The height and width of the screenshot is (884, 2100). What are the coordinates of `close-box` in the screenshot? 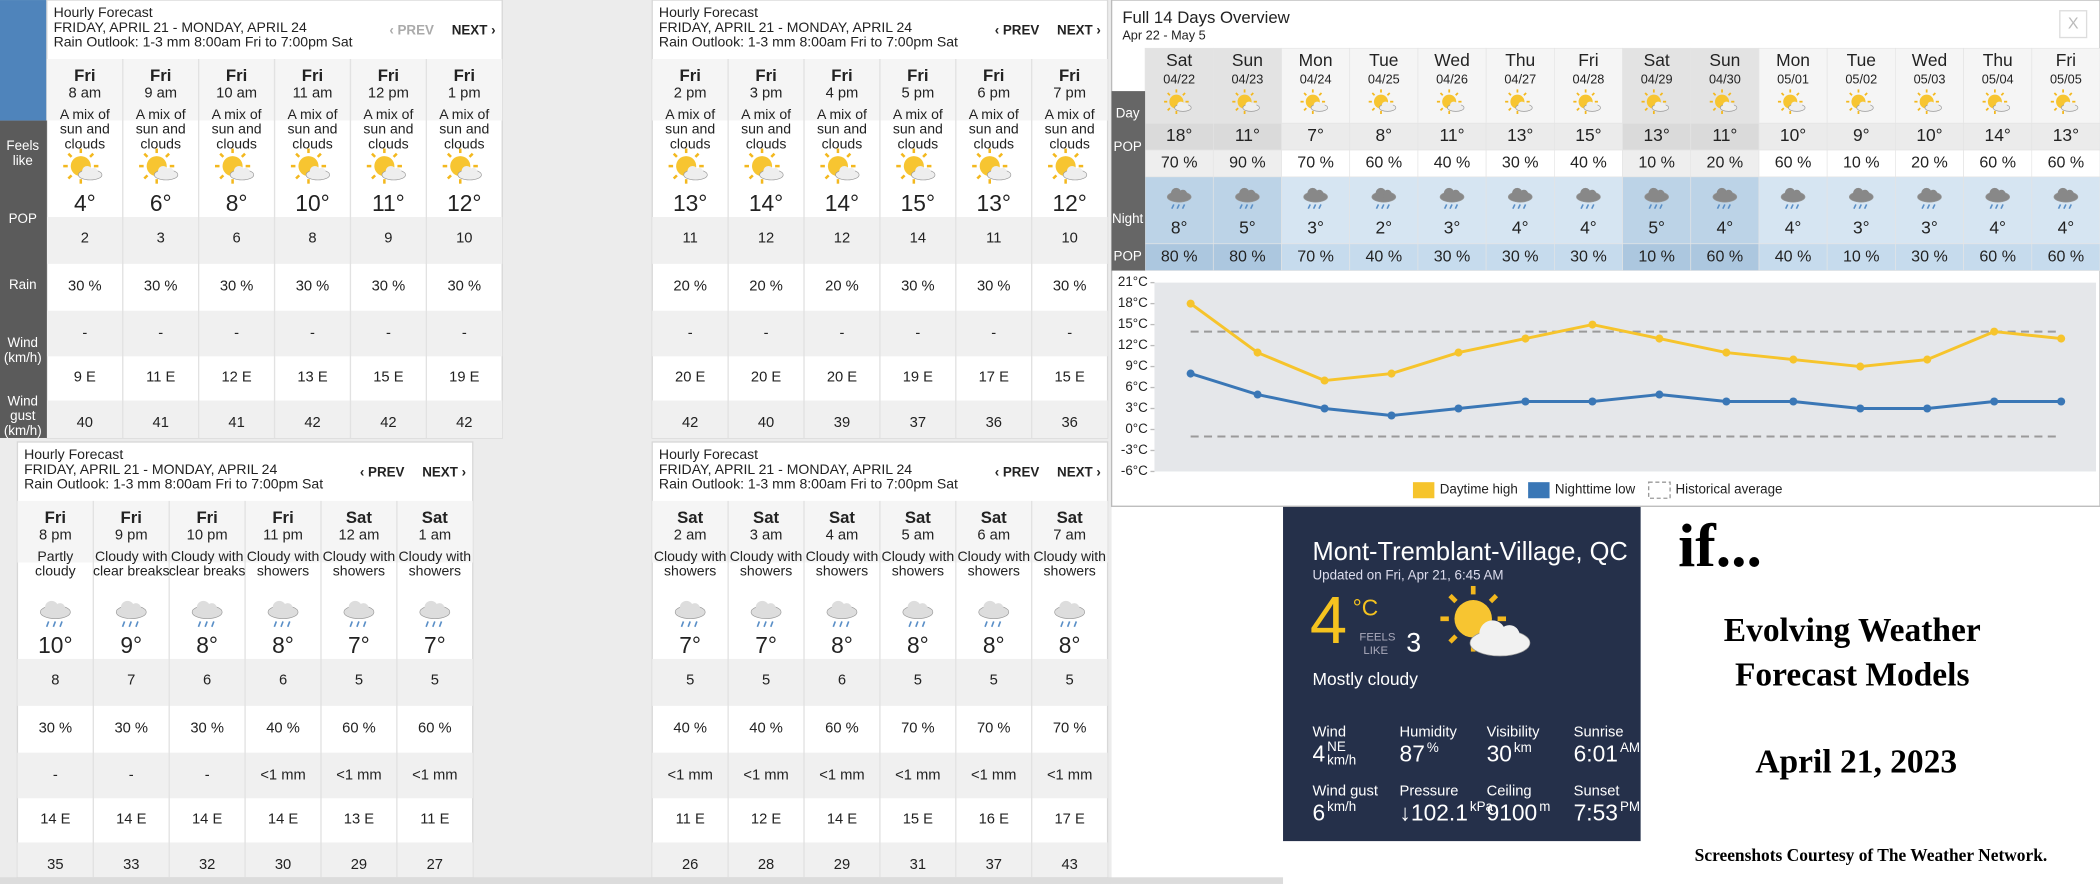 It's located at (2073, 24).